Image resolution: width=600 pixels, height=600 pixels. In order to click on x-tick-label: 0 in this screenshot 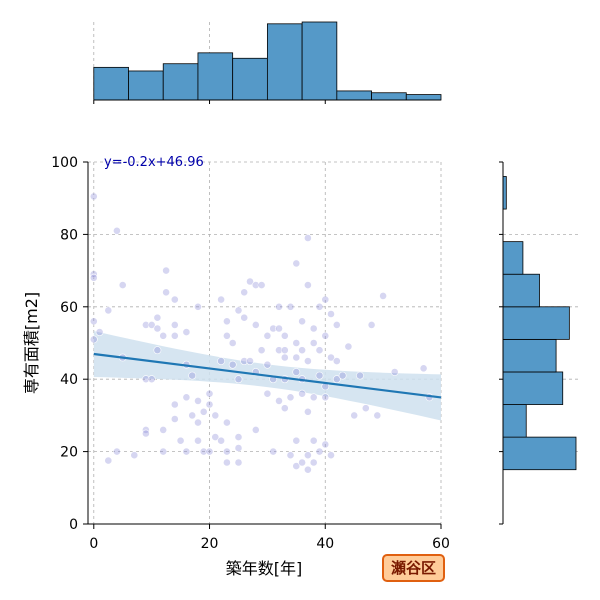, I will do `click(93, 544)`.